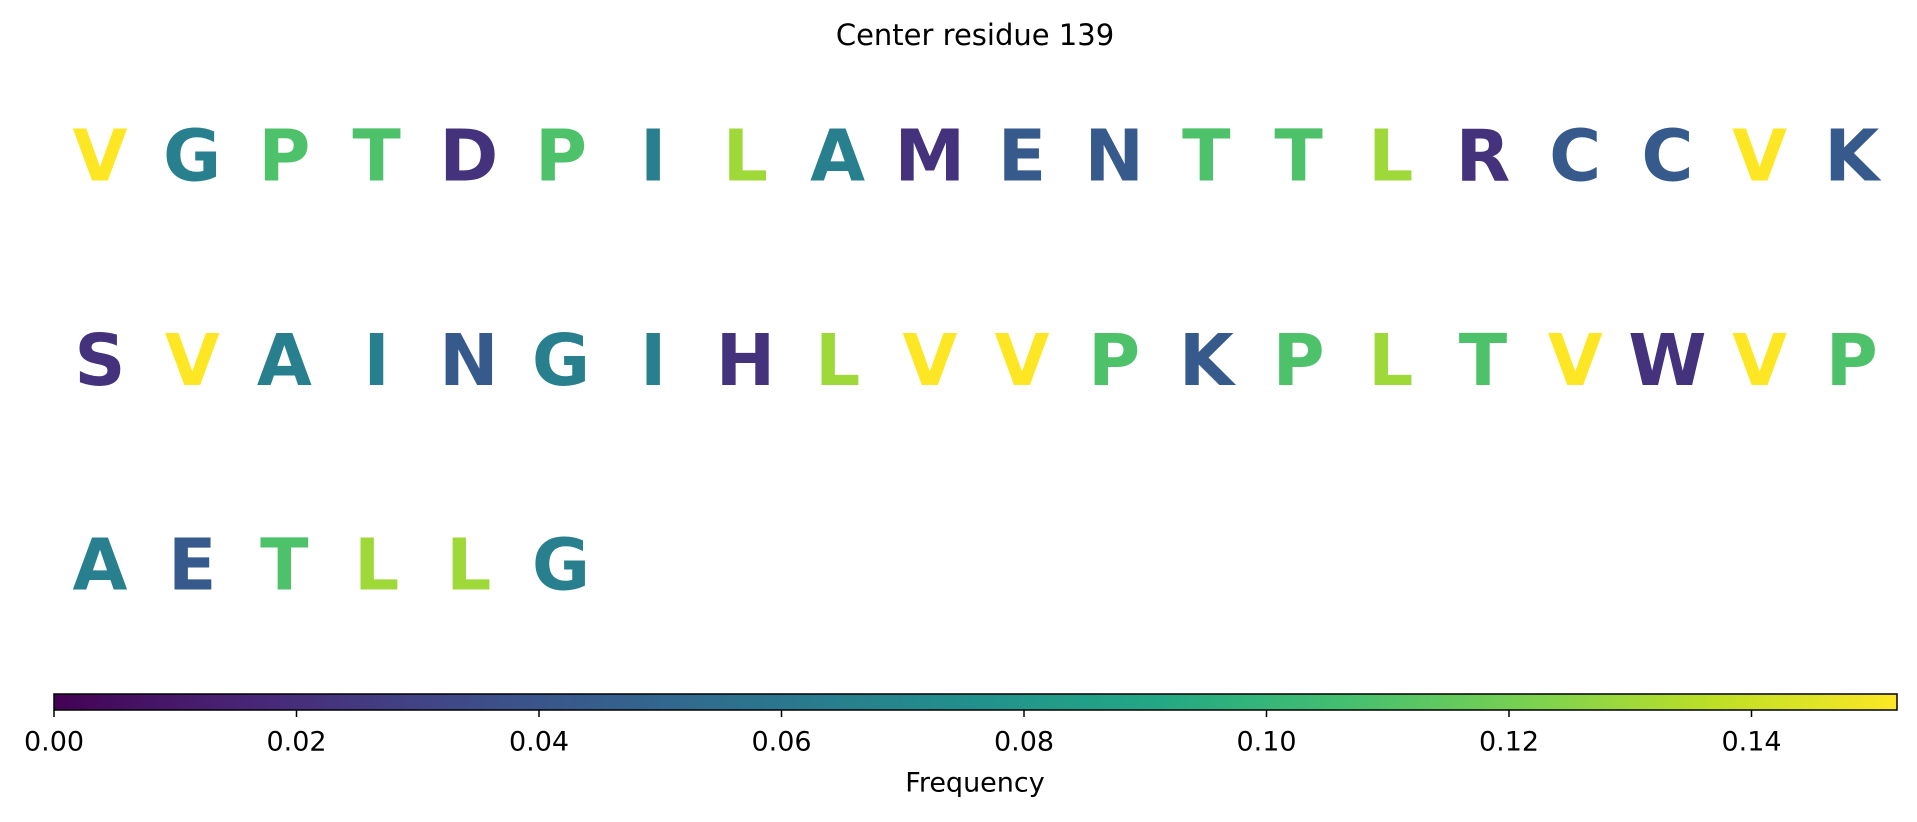  I want to click on residue: D, so click(468, 156).